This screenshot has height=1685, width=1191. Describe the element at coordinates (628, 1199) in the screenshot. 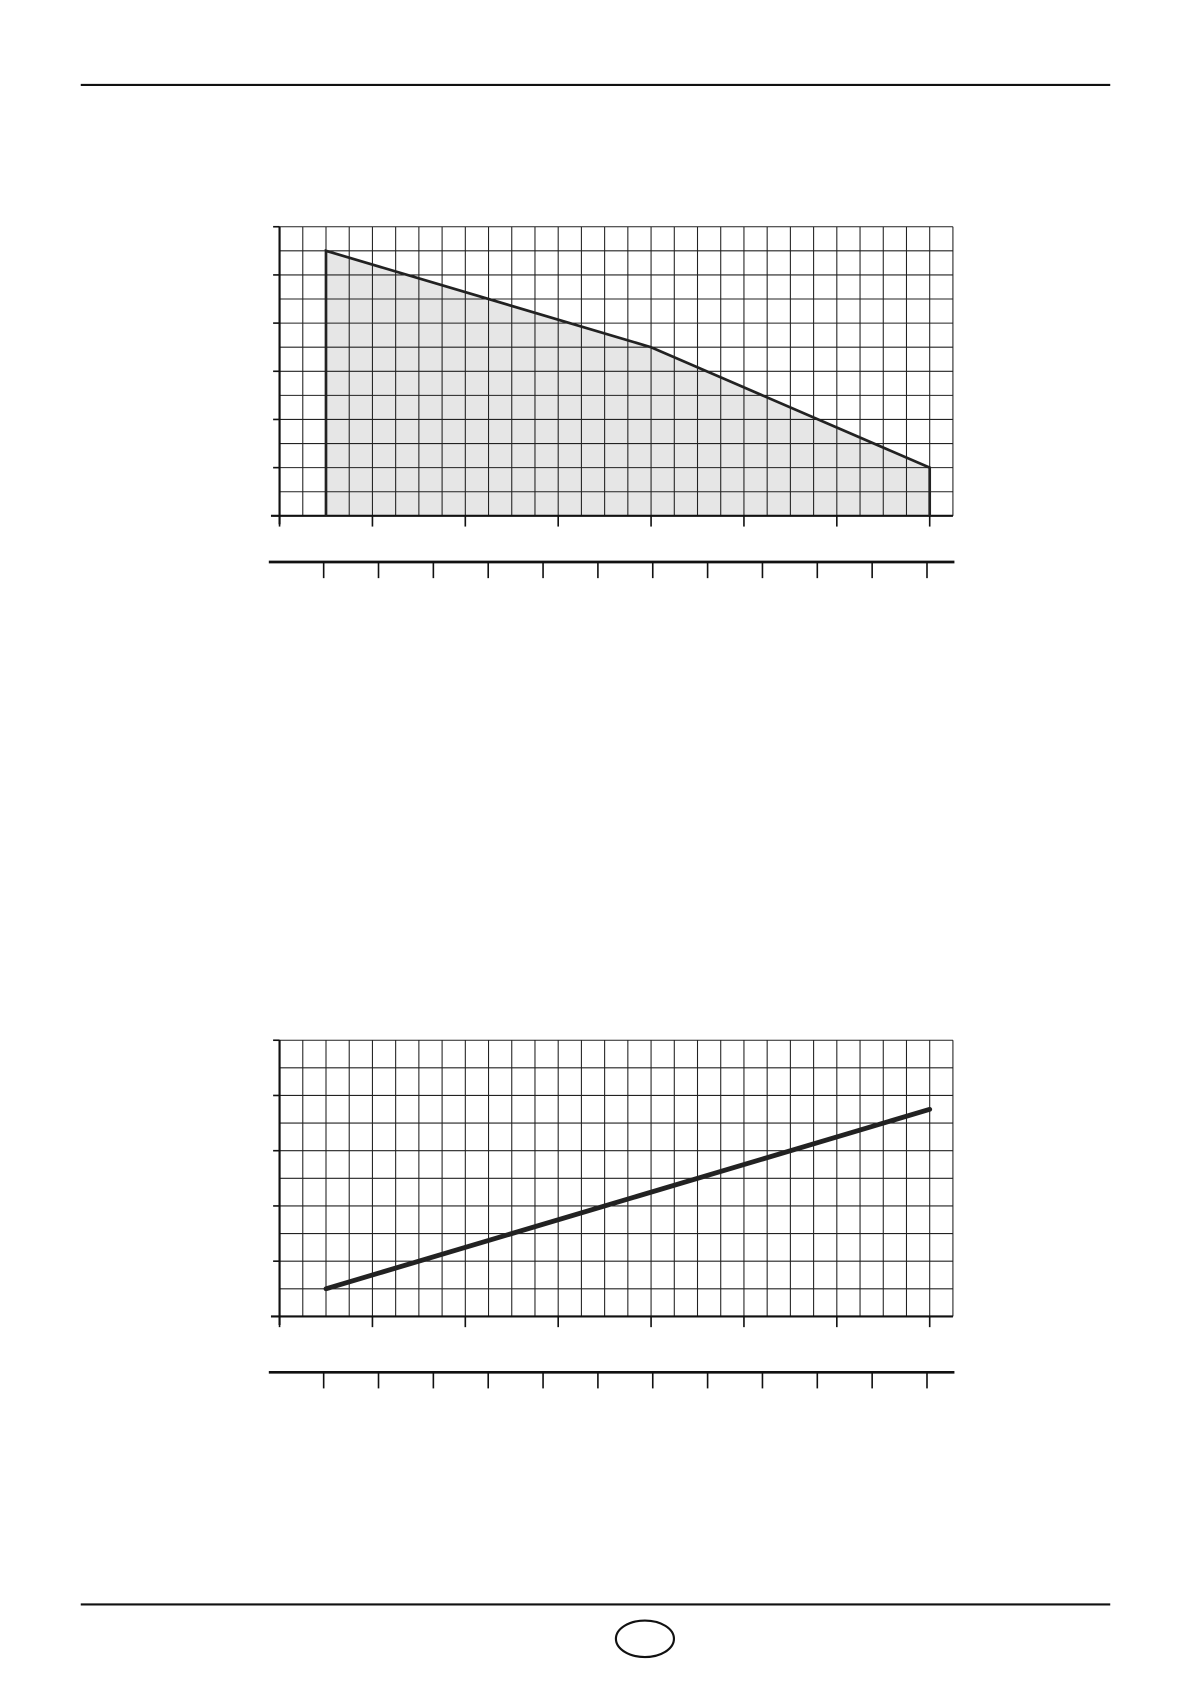

I see `line` at that location.